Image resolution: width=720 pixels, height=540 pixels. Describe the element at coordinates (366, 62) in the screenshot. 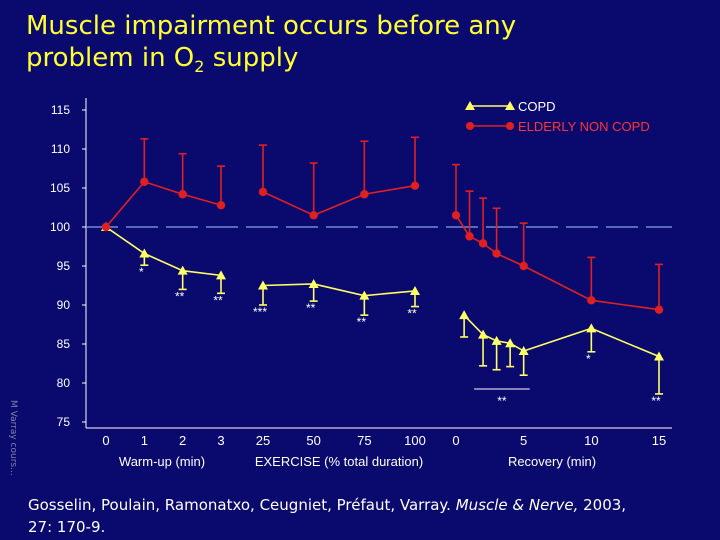

I see `title-line-2: problem in O2 supply` at that location.